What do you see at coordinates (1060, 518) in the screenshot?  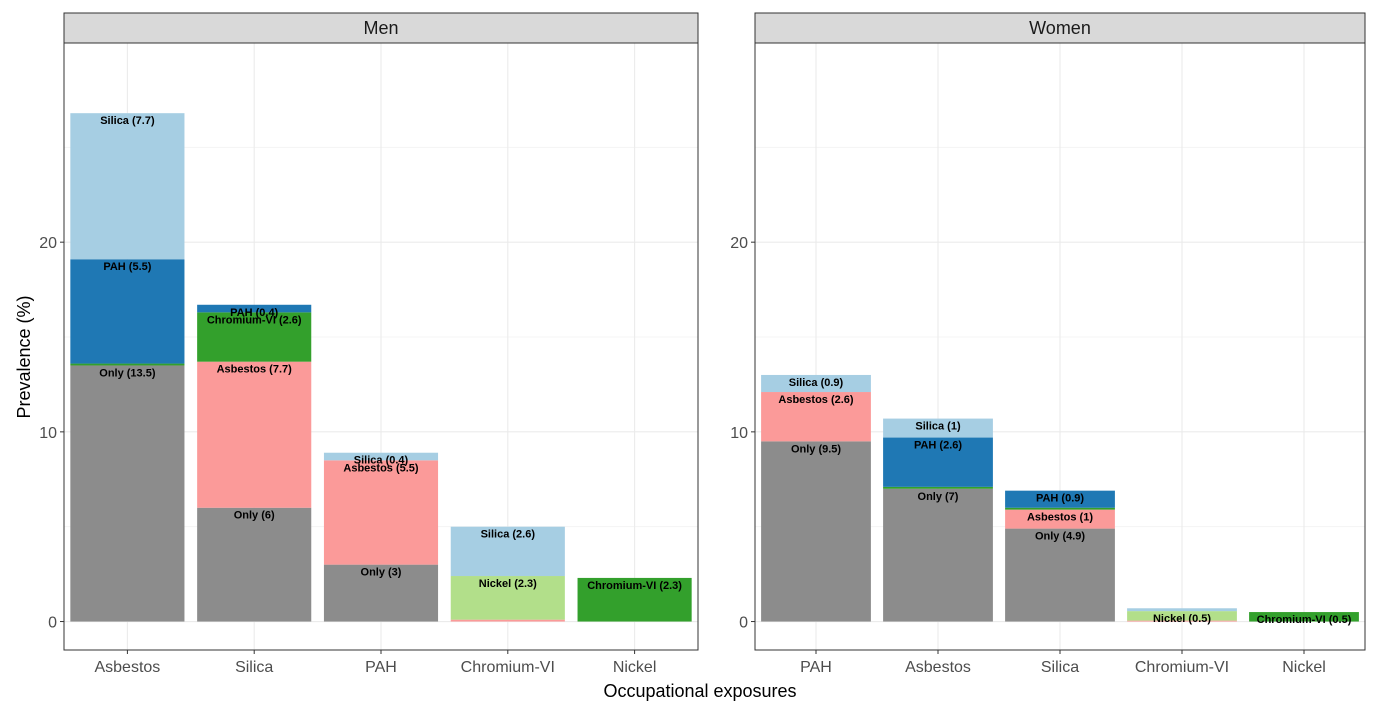 I see `data-label: Asbestos (1)` at bounding box center [1060, 518].